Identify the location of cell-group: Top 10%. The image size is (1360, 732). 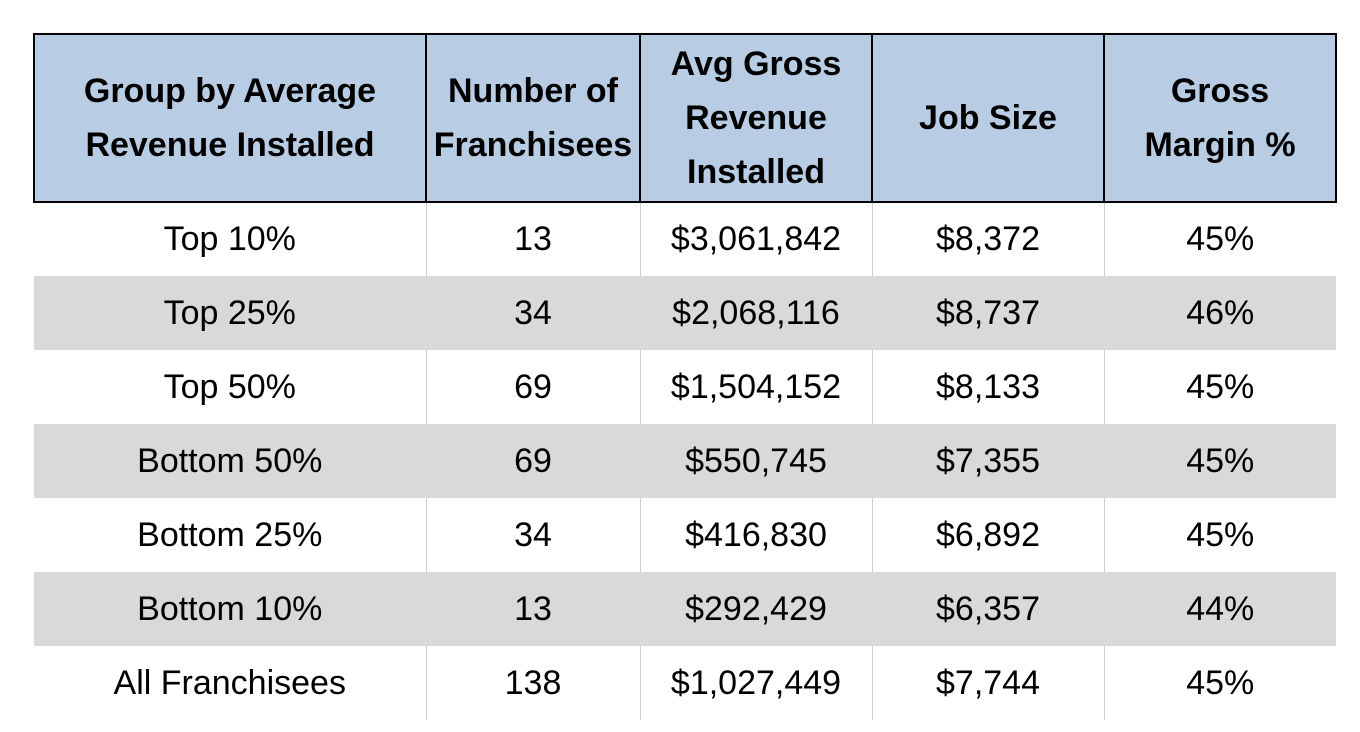
(230, 239).